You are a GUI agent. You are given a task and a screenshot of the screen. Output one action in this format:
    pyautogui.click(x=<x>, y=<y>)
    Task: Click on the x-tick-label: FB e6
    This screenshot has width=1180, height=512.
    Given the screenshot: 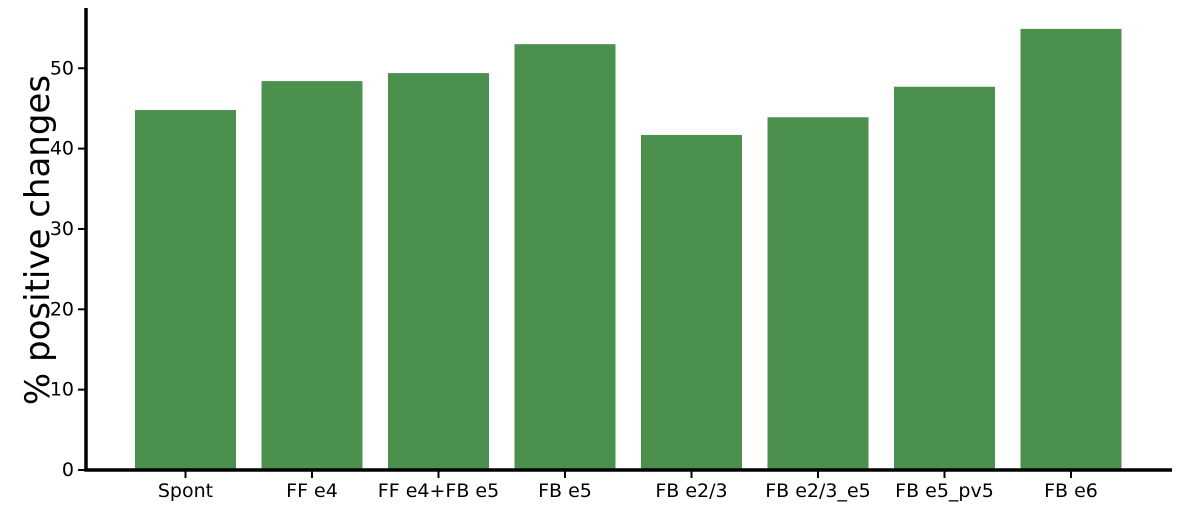 What is the action you would take?
    pyautogui.click(x=1071, y=491)
    